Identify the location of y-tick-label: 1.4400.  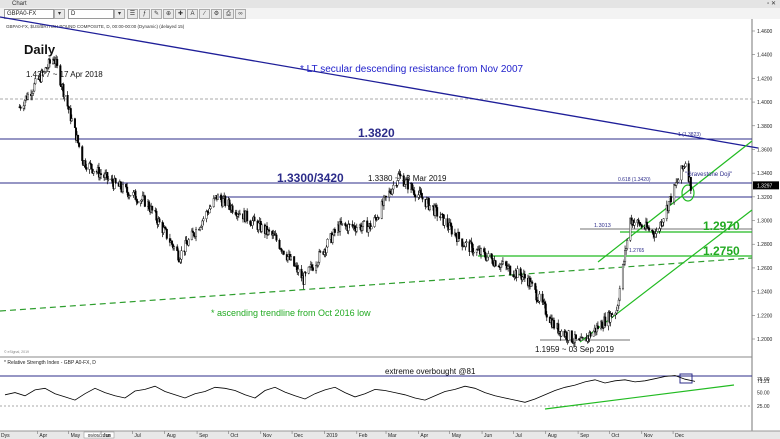
(765, 56).